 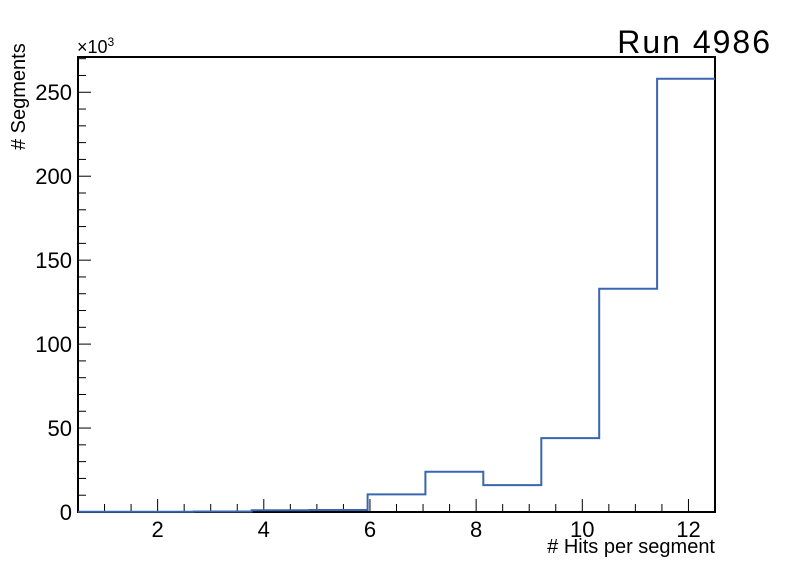 I want to click on y-axis-exponent-label: ×10³, so click(x=96, y=46).